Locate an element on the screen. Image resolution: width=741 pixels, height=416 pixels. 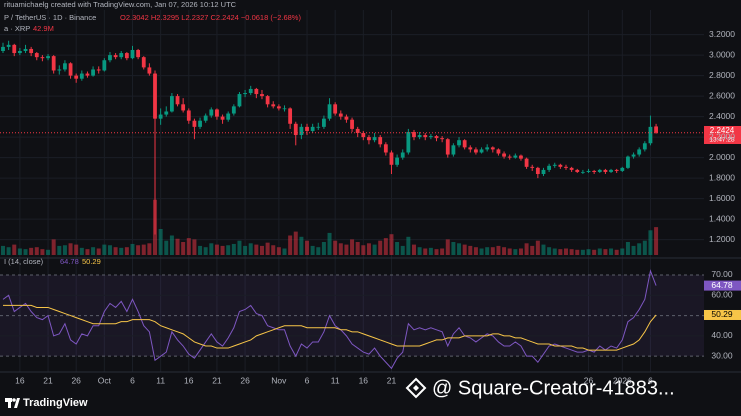
x-tick-label: 26 is located at coordinates (245, 380).